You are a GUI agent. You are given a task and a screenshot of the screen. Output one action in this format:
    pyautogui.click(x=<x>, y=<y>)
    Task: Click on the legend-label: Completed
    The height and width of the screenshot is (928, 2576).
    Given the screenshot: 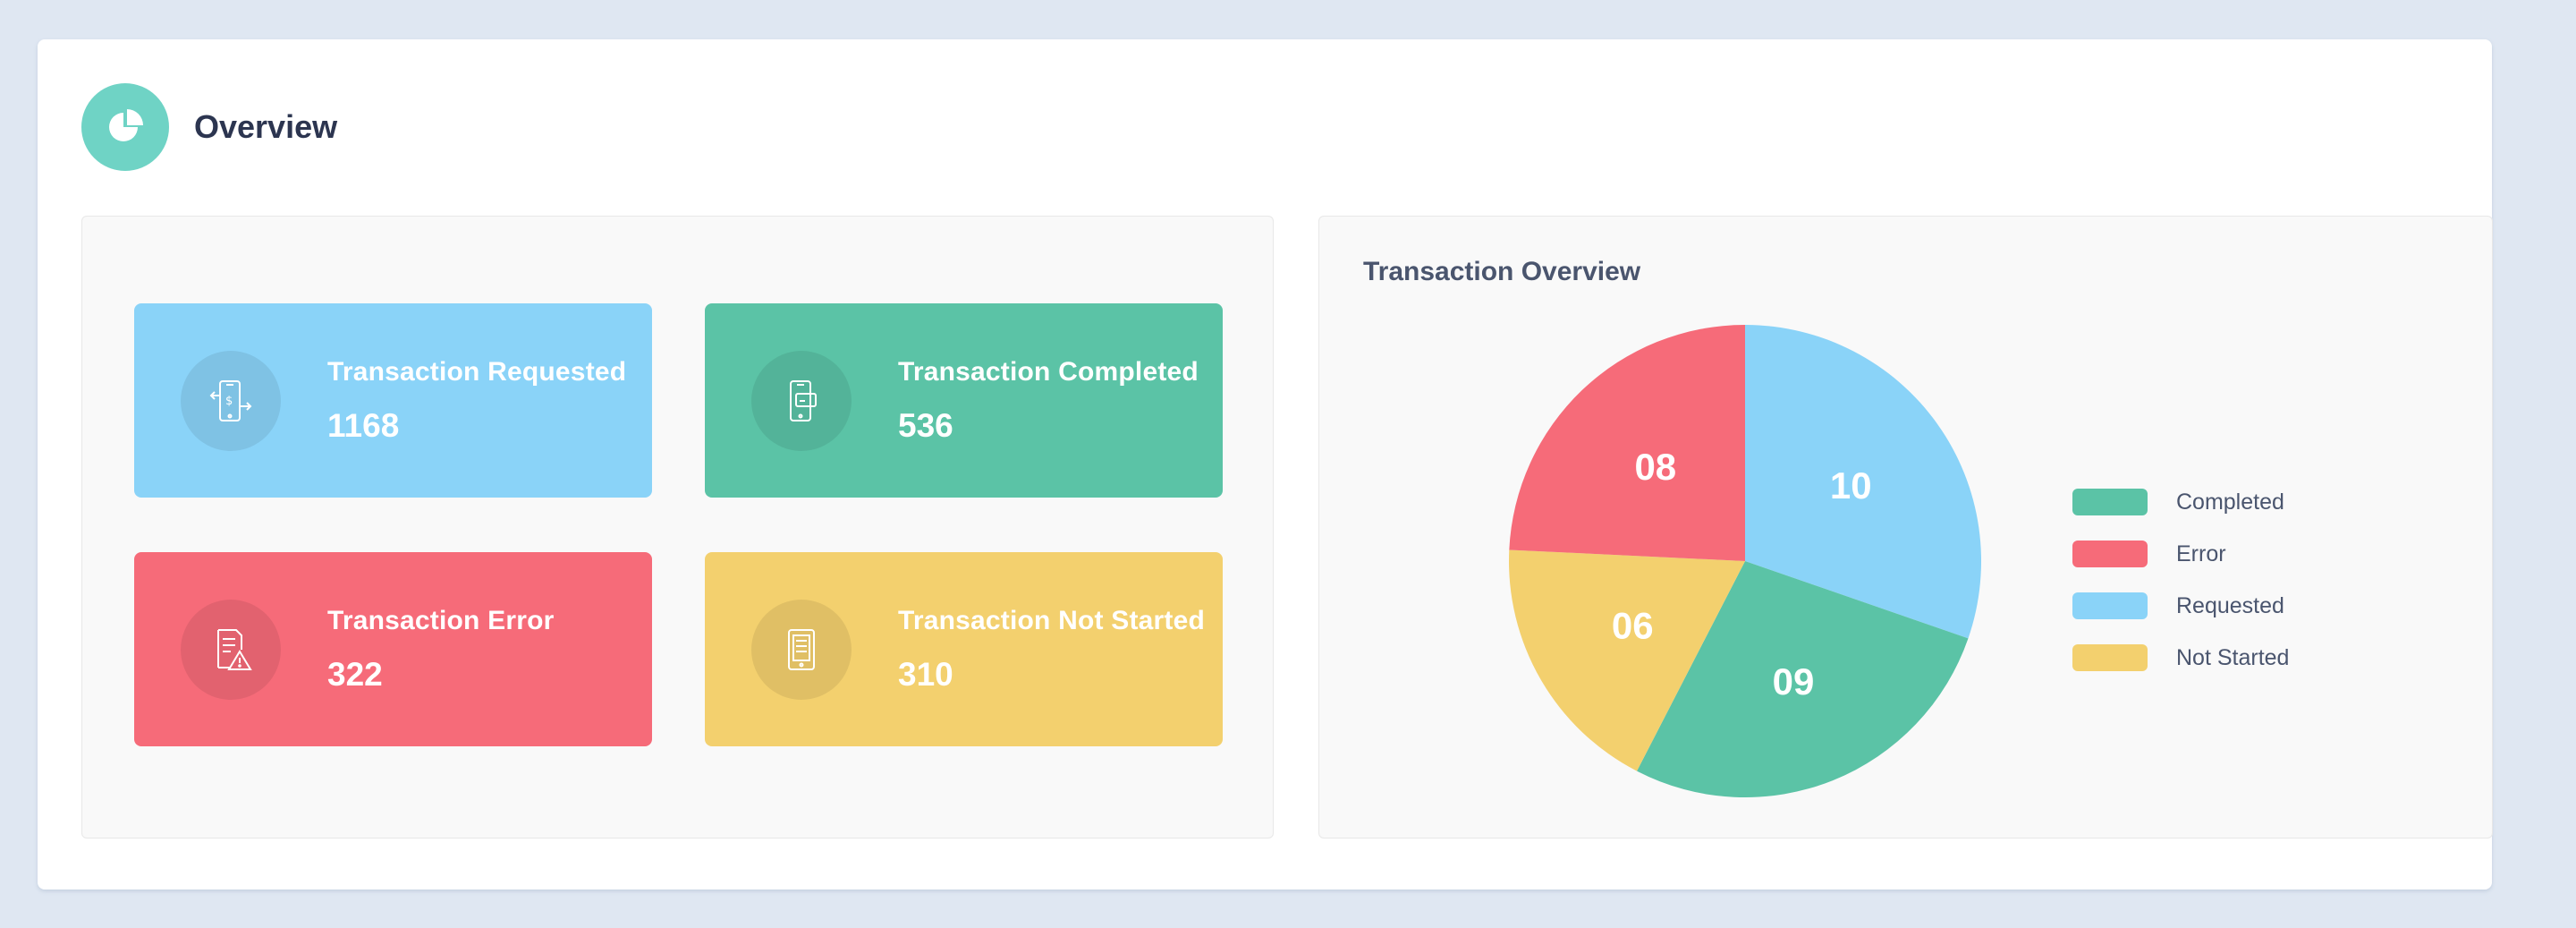 What is the action you would take?
    pyautogui.click(x=2230, y=502)
    